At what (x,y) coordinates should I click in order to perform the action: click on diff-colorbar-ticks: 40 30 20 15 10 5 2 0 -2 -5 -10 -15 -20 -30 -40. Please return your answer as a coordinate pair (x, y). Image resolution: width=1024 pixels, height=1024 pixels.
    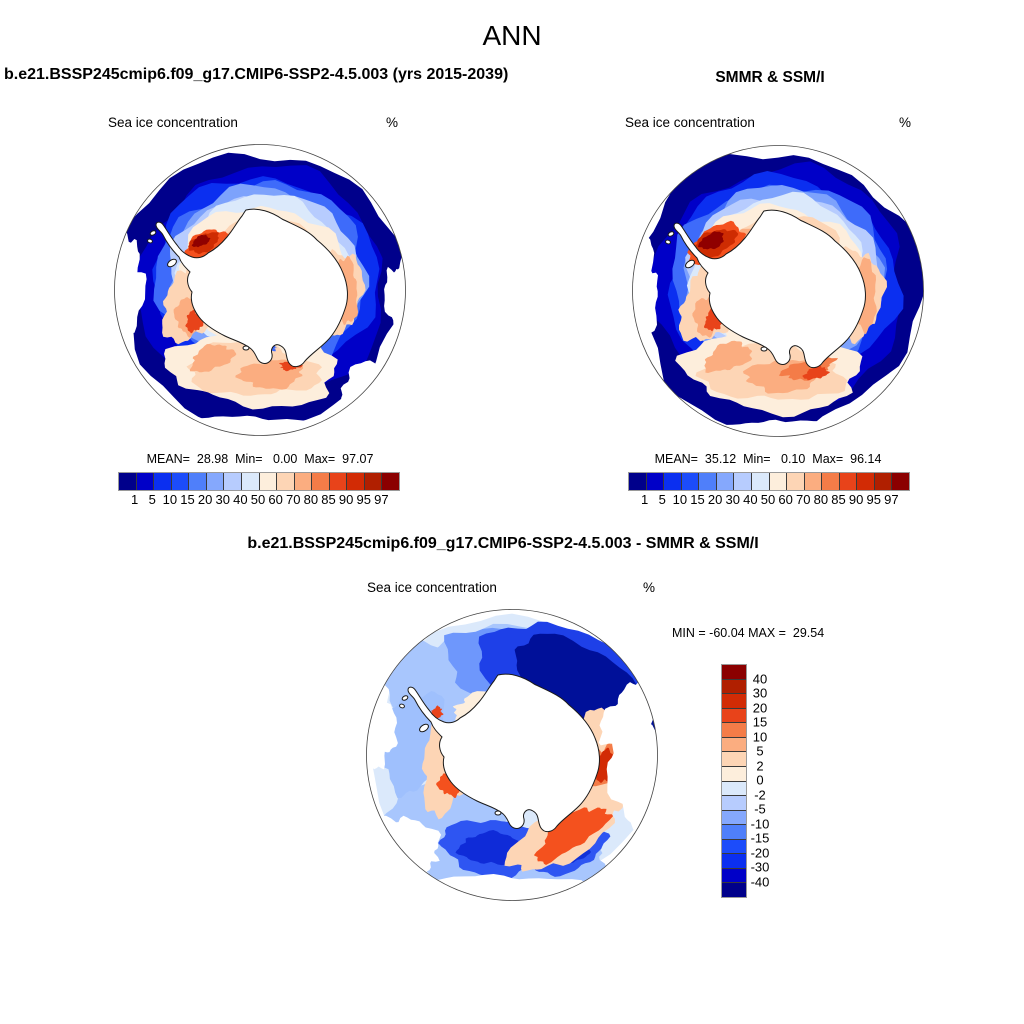
    Looking at the image, I should click on (760, 780).